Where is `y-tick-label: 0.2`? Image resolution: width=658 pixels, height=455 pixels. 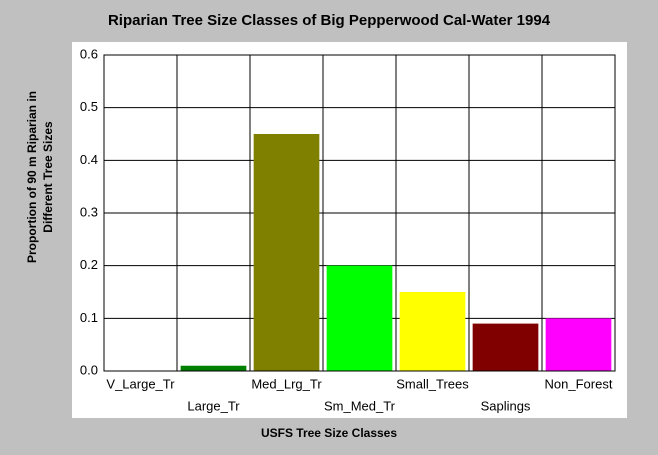 y-tick-label: 0.2 is located at coordinates (89, 264).